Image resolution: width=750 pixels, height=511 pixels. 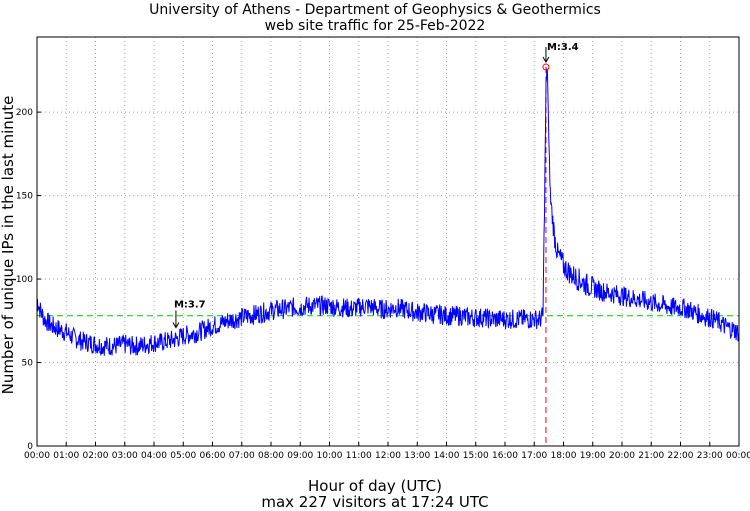 What do you see at coordinates (330, 456) in the screenshot?
I see `x-tick-label: 10:00` at bounding box center [330, 456].